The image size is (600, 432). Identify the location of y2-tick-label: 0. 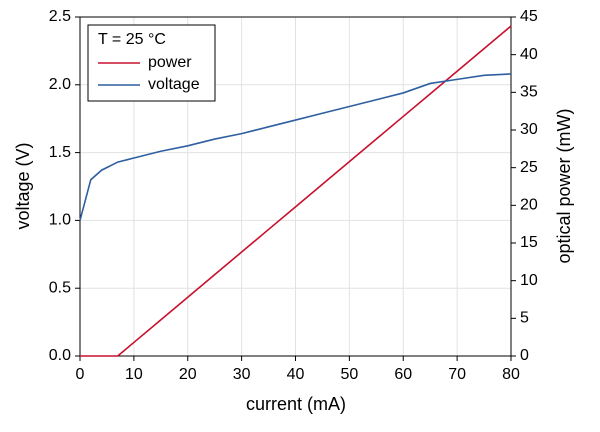
(524, 355).